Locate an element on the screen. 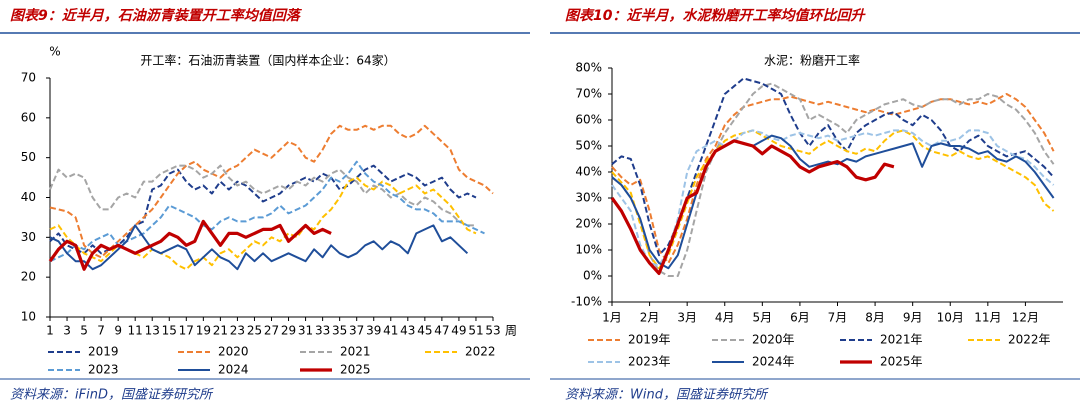 Image resolution: width=1080 pixels, height=414 pixels. x-tick-label: 13 is located at coordinates (152, 331).